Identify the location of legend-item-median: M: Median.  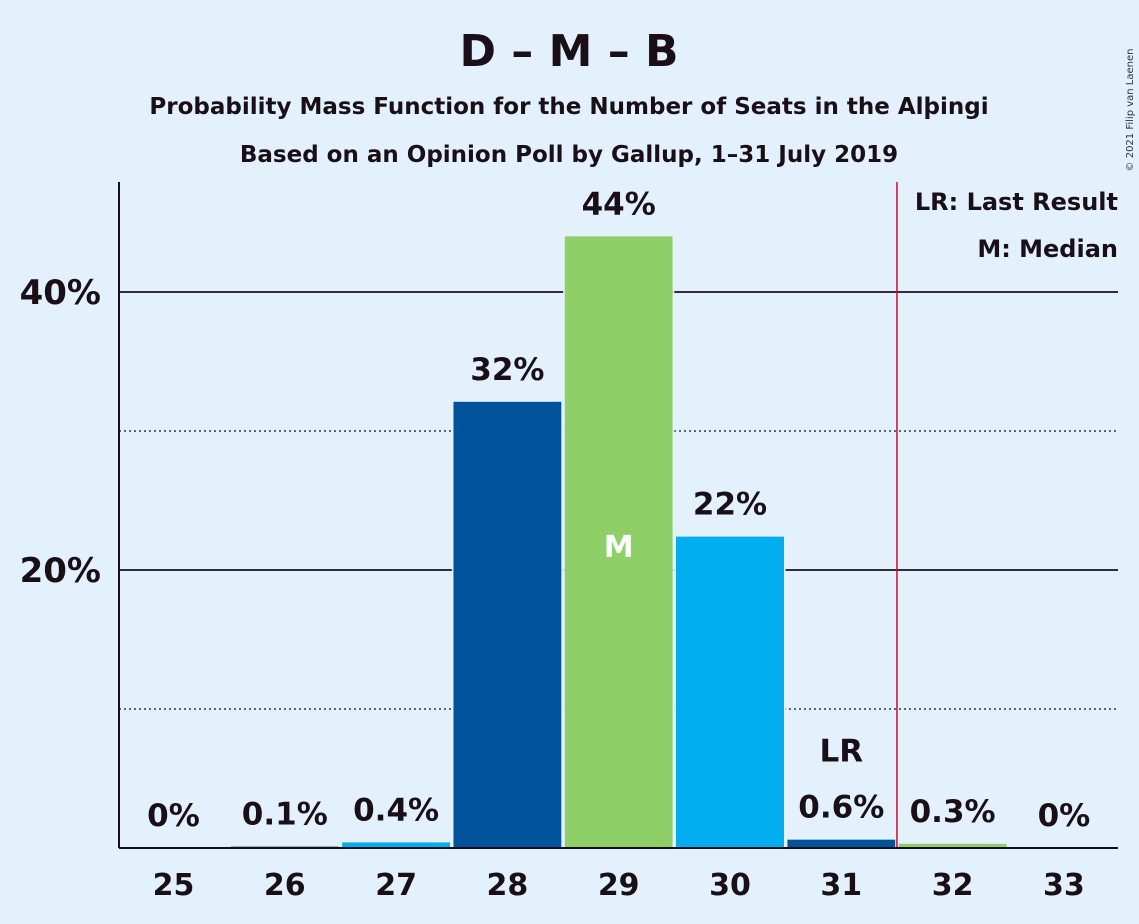
(1047, 249).